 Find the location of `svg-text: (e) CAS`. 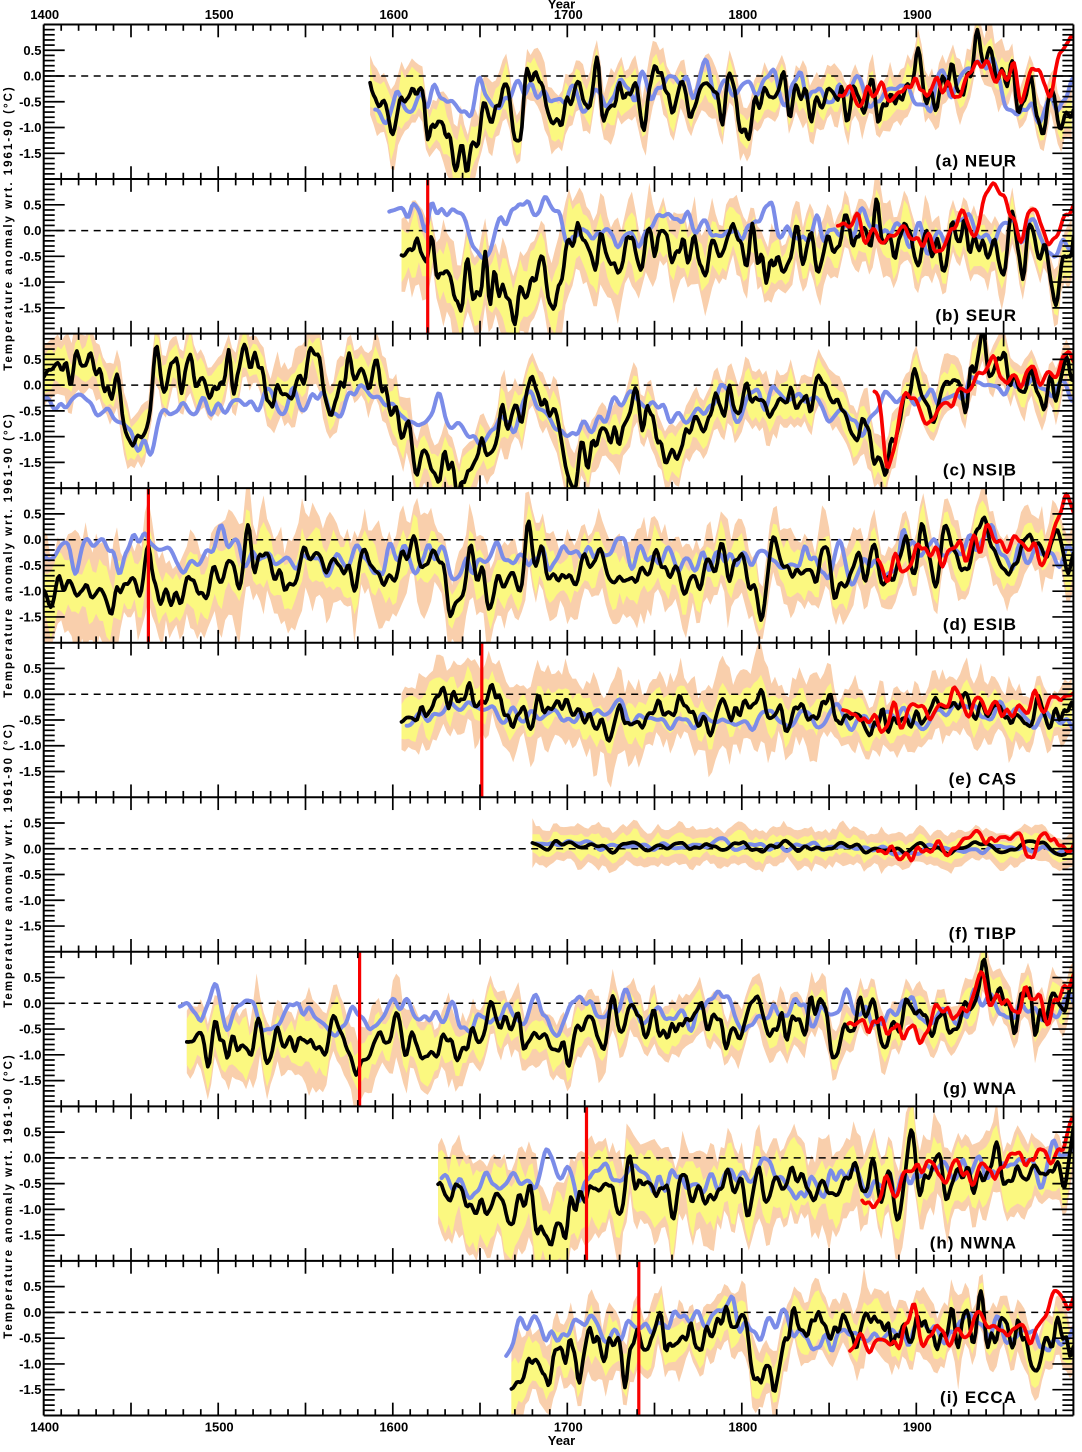

svg-text: (e) CAS is located at coordinates (983, 779).